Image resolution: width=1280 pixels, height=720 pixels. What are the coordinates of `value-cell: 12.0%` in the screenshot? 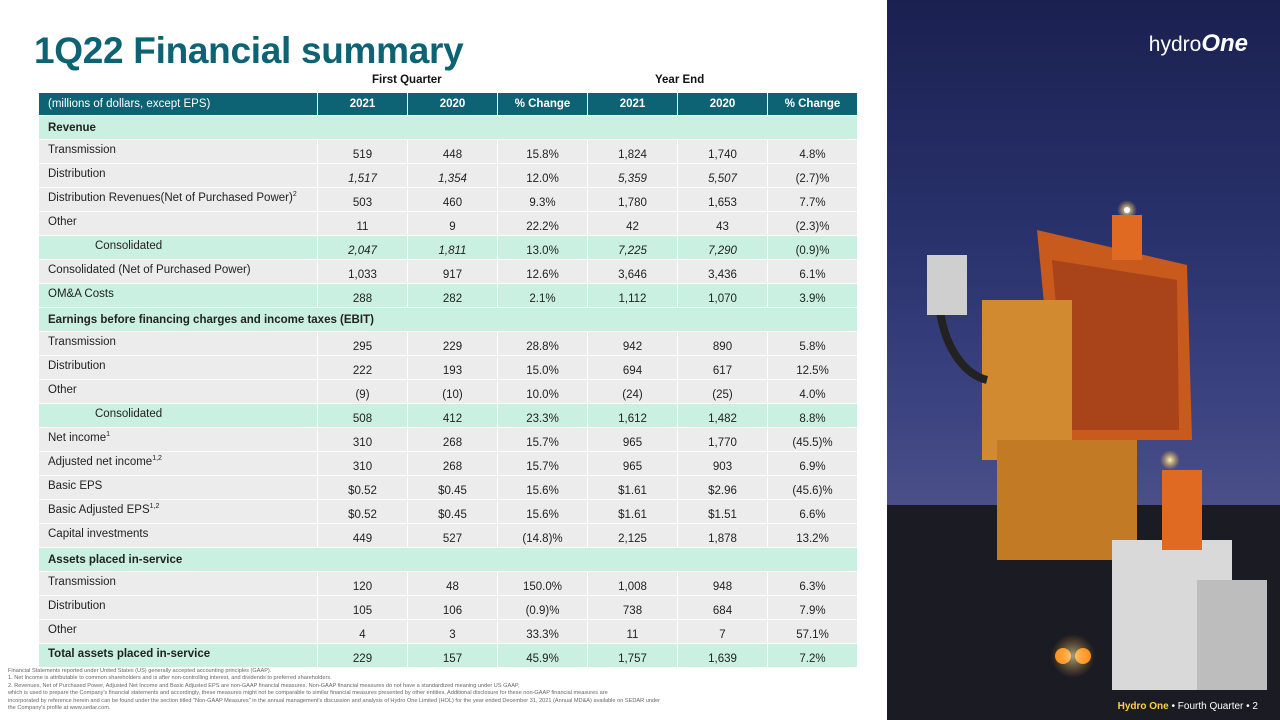 It's located at (542, 175).